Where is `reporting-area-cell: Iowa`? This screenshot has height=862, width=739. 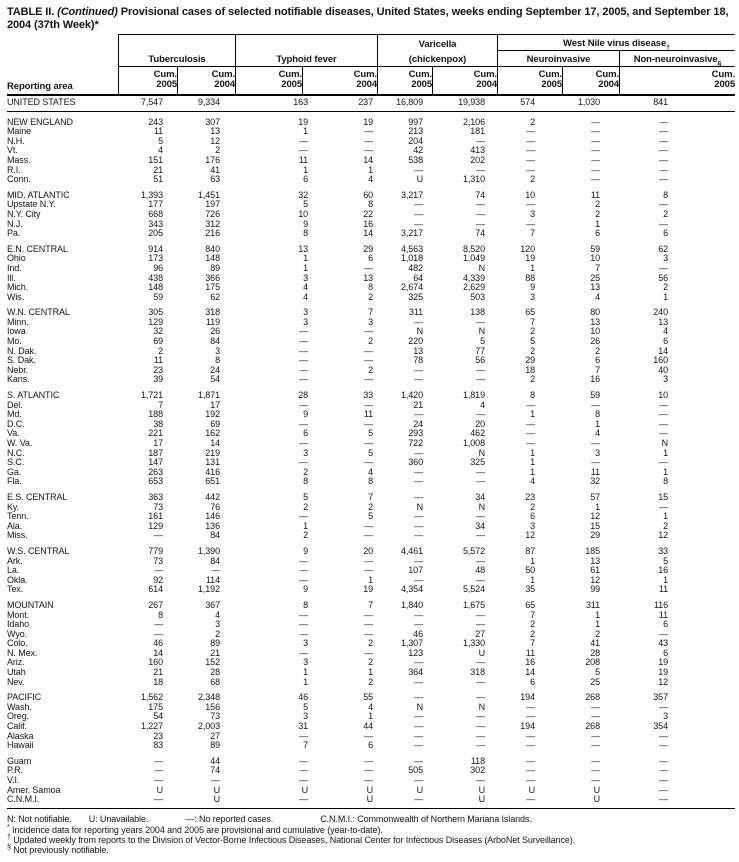
reporting-area-cell: Iowa is located at coordinates (16, 331).